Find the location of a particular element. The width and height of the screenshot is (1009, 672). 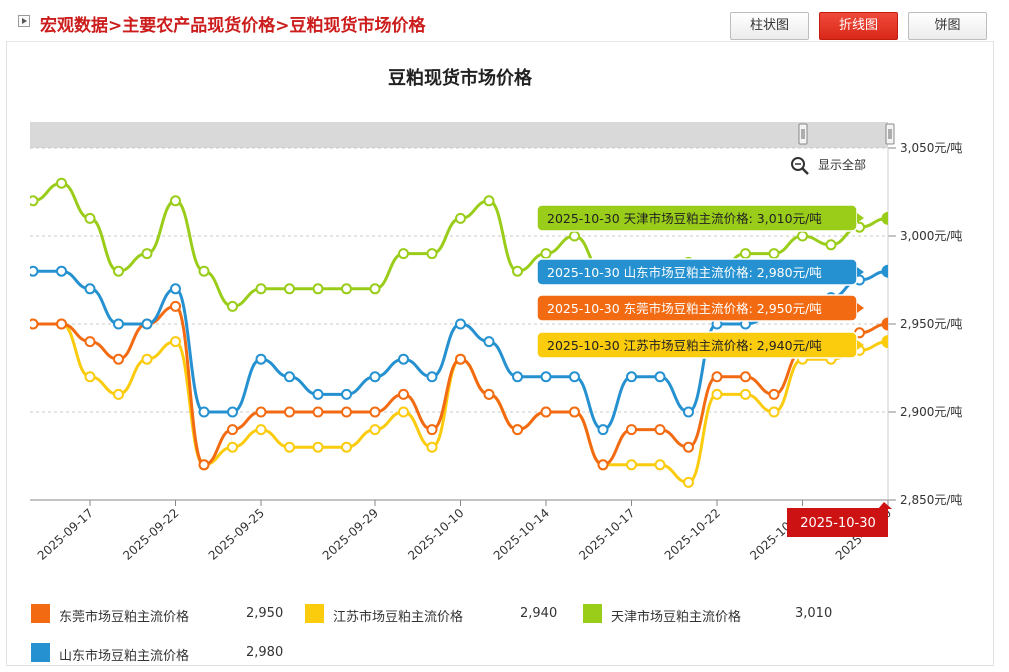

bar-chart-button: 柱状图 is located at coordinates (769, 26).